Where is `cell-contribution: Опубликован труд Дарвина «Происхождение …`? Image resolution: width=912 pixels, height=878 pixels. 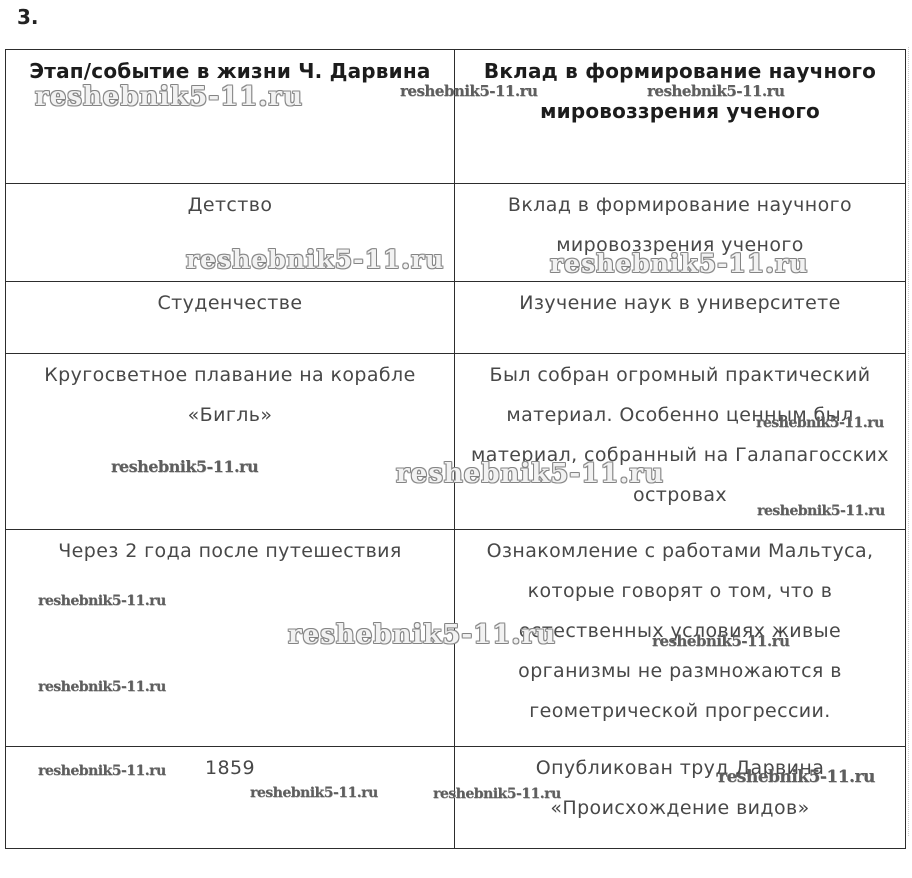 cell-contribution: Опубликован труд Дарвина «Происхождение … is located at coordinates (680, 797).